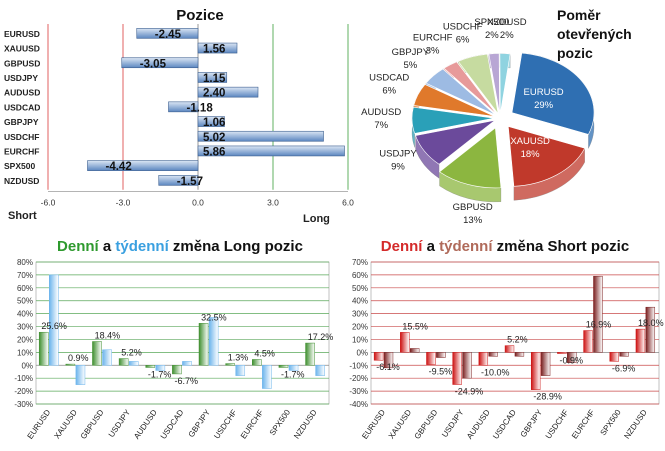 This screenshot has width=665, height=451. I want to click on y-tick-label: 70%, so click(360, 262).